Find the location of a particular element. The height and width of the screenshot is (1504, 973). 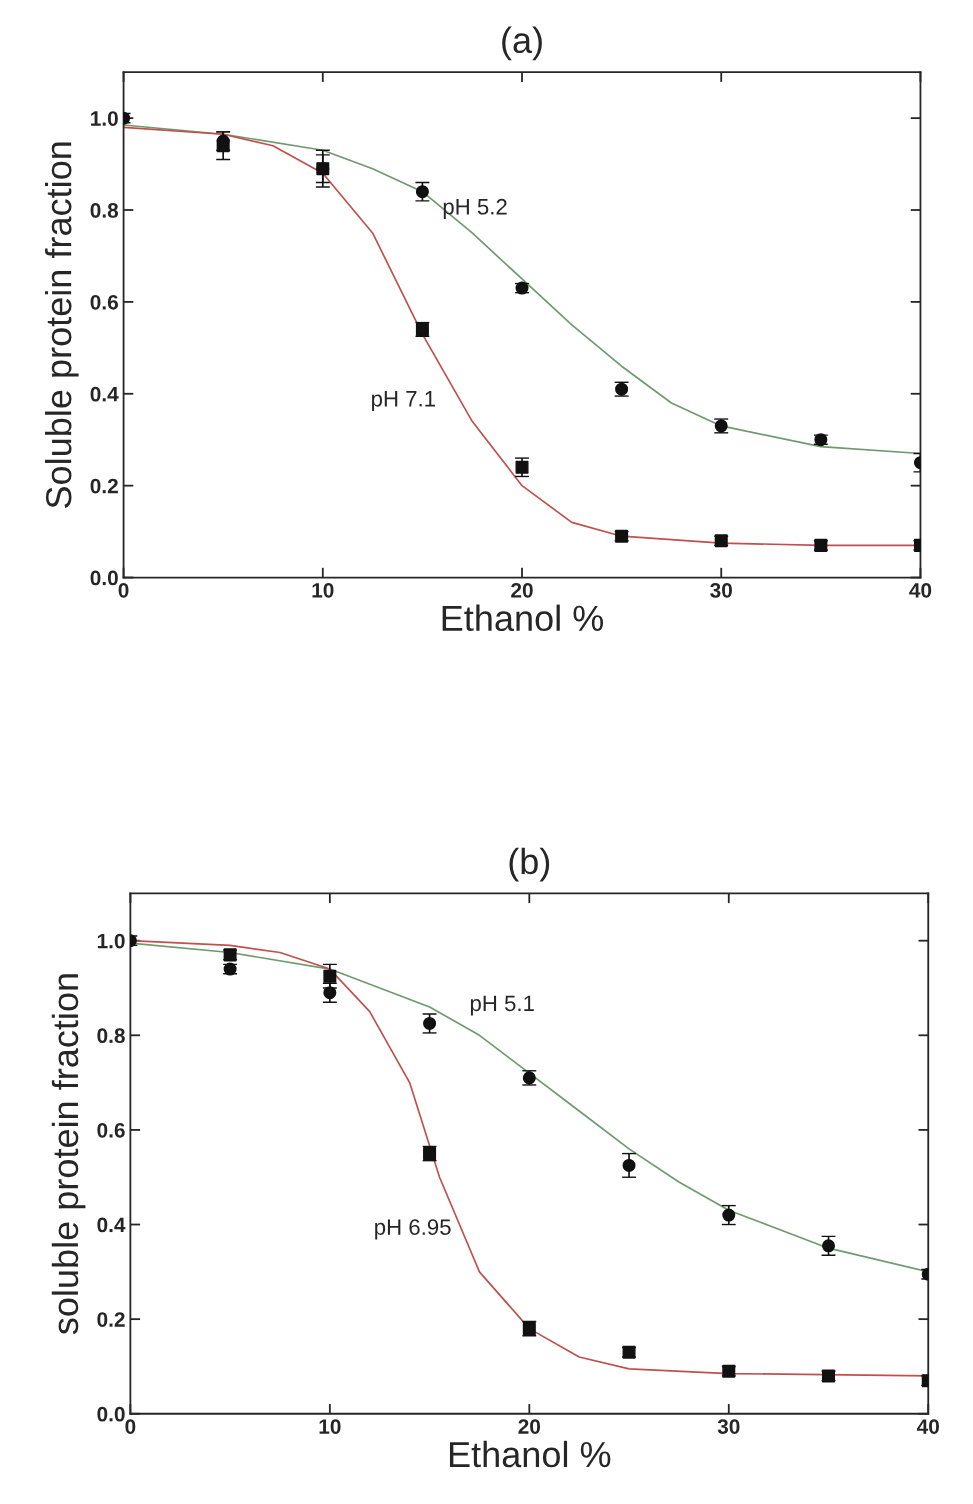

chart-title: (b) is located at coordinates (529, 864).